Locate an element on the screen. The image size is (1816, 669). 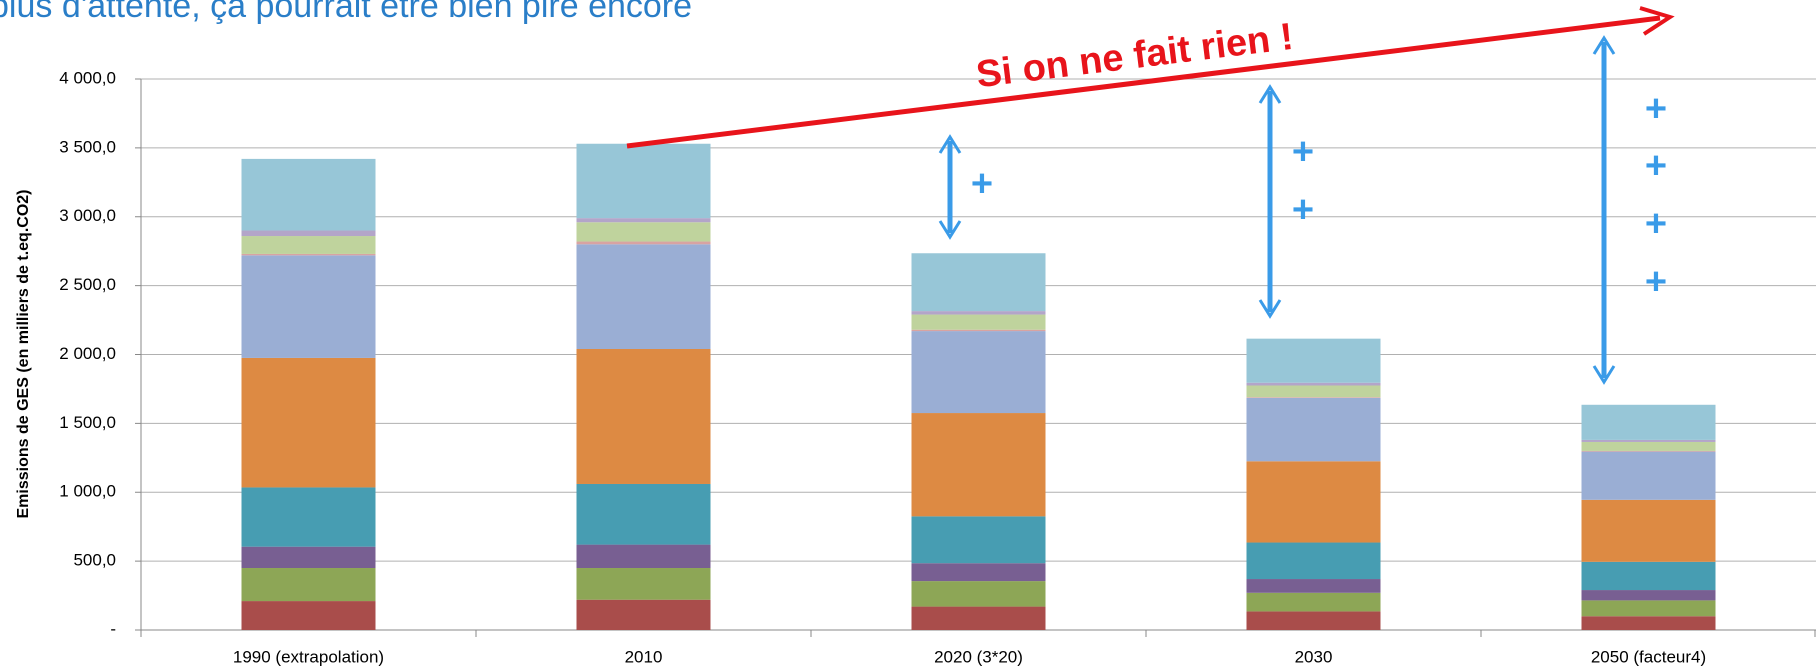
y-tick-label: 1 500,0 is located at coordinates (87, 422).